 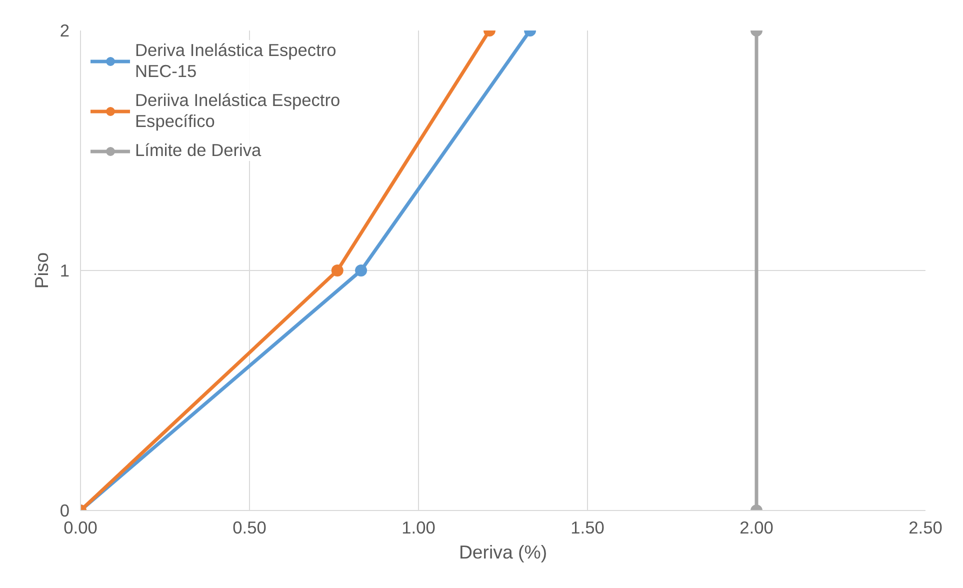 I want to click on legend-label: Deriiva Inelástica Espectro Específico, so click(x=237, y=111).